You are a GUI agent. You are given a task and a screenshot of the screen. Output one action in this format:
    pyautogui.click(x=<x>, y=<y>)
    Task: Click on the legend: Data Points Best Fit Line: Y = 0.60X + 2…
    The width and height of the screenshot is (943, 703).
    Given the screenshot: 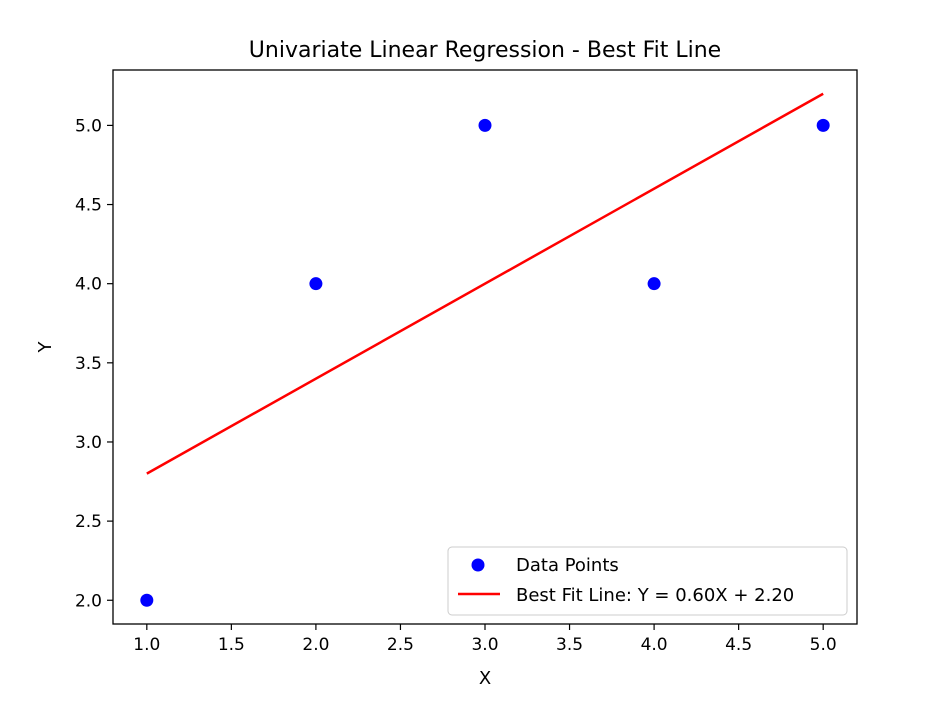 What is the action you would take?
    pyautogui.click(x=647, y=581)
    